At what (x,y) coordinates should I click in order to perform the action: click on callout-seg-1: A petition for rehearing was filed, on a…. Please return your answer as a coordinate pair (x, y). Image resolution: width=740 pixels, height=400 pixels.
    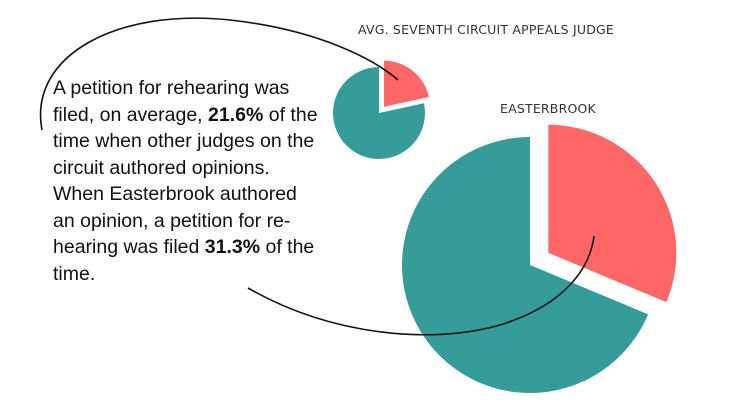
    Looking at the image, I should click on (171, 101).